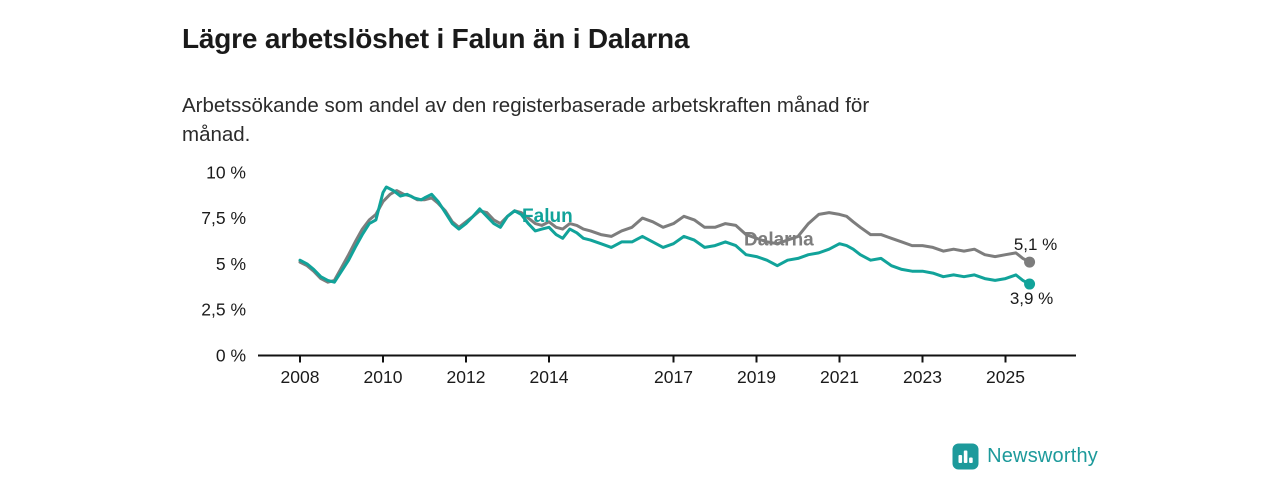  I want to click on series-line-falun, so click(665, 235).